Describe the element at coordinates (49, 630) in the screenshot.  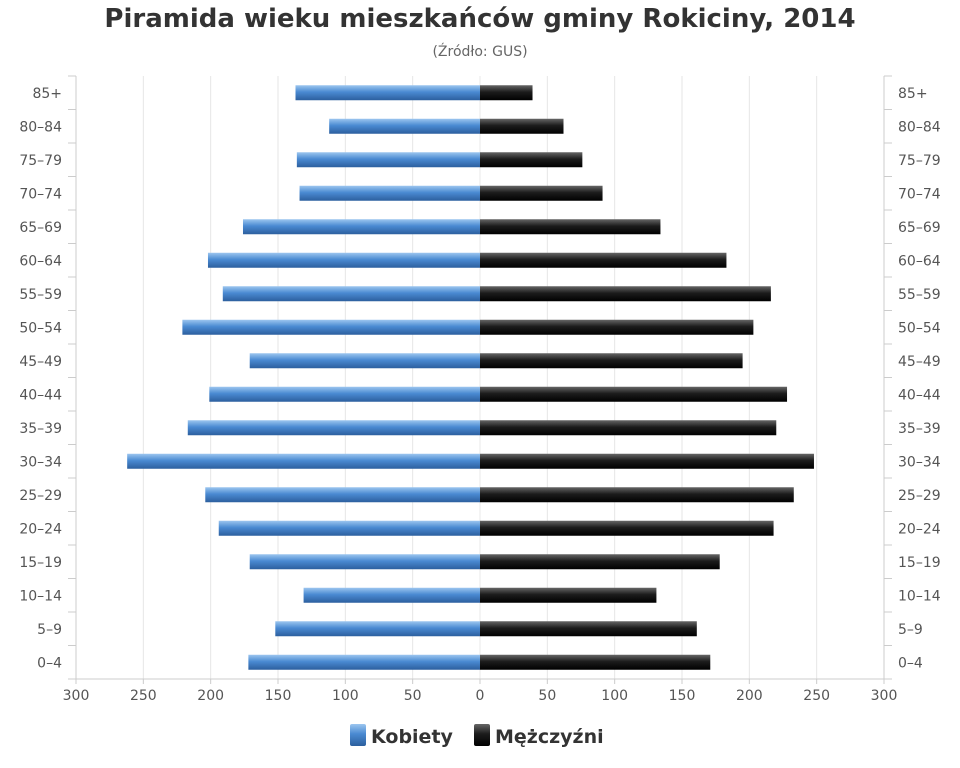
I see `category-label-left: 5–9` at that location.